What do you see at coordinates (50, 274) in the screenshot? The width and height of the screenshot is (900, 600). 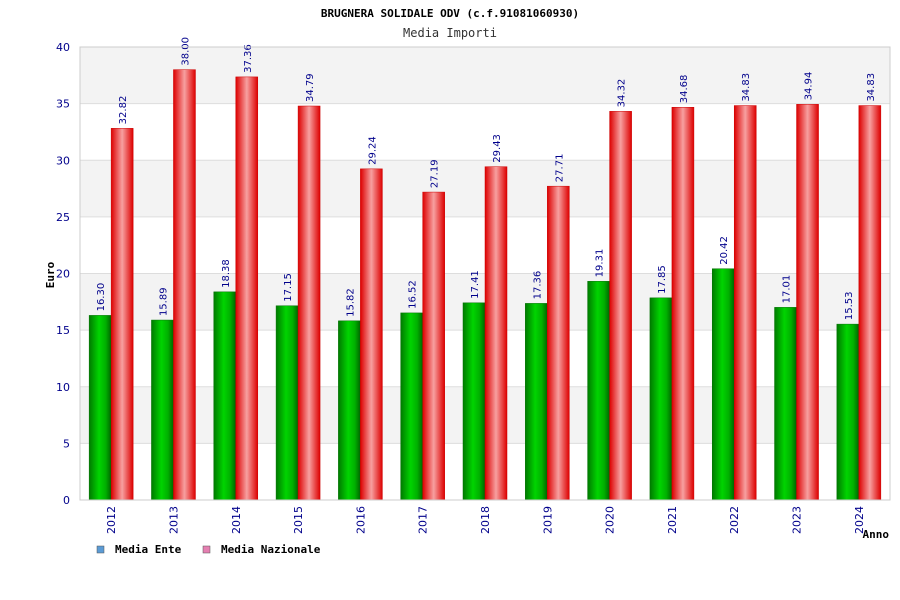 I see `y-axis-label: Euro` at bounding box center [50, 274].